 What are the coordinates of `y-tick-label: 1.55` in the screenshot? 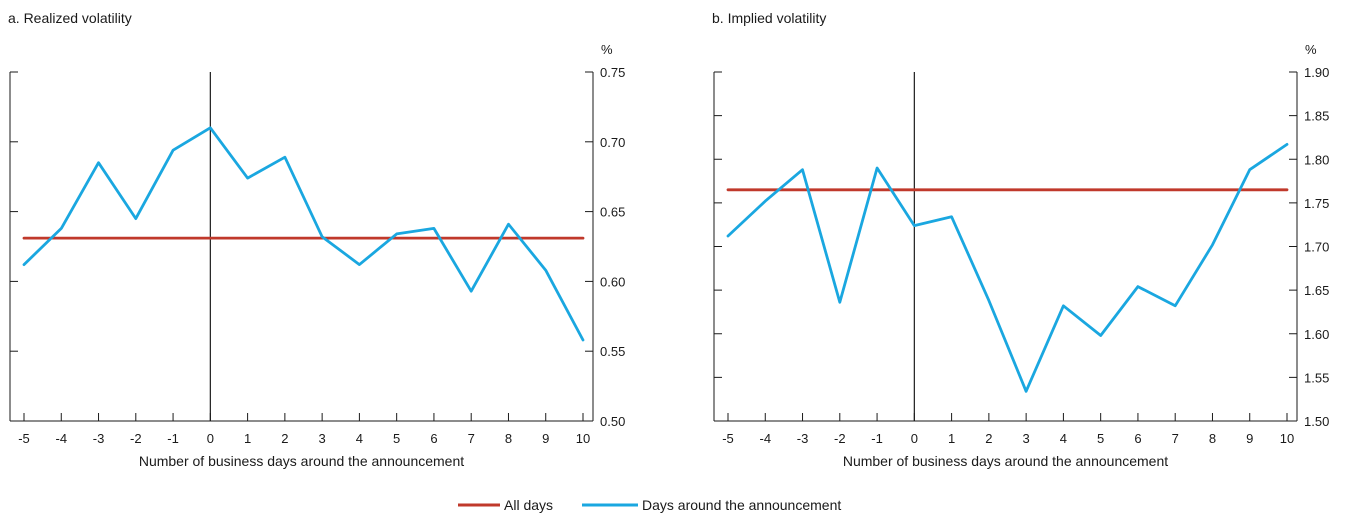 It's located at (1316, 377).